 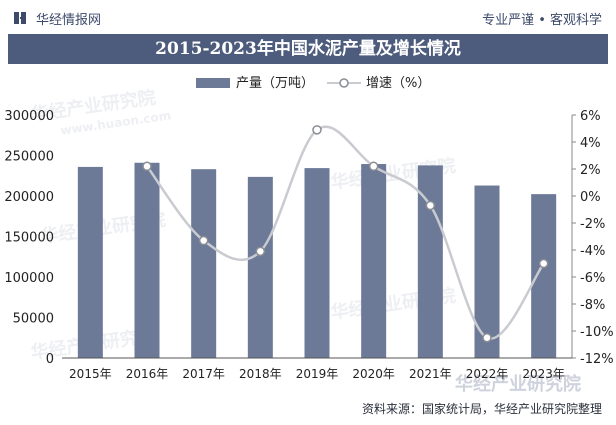 I want to click on left-axis: 0 50000 100000 150000 200000 250000 300000, so click(x=29, y=238).